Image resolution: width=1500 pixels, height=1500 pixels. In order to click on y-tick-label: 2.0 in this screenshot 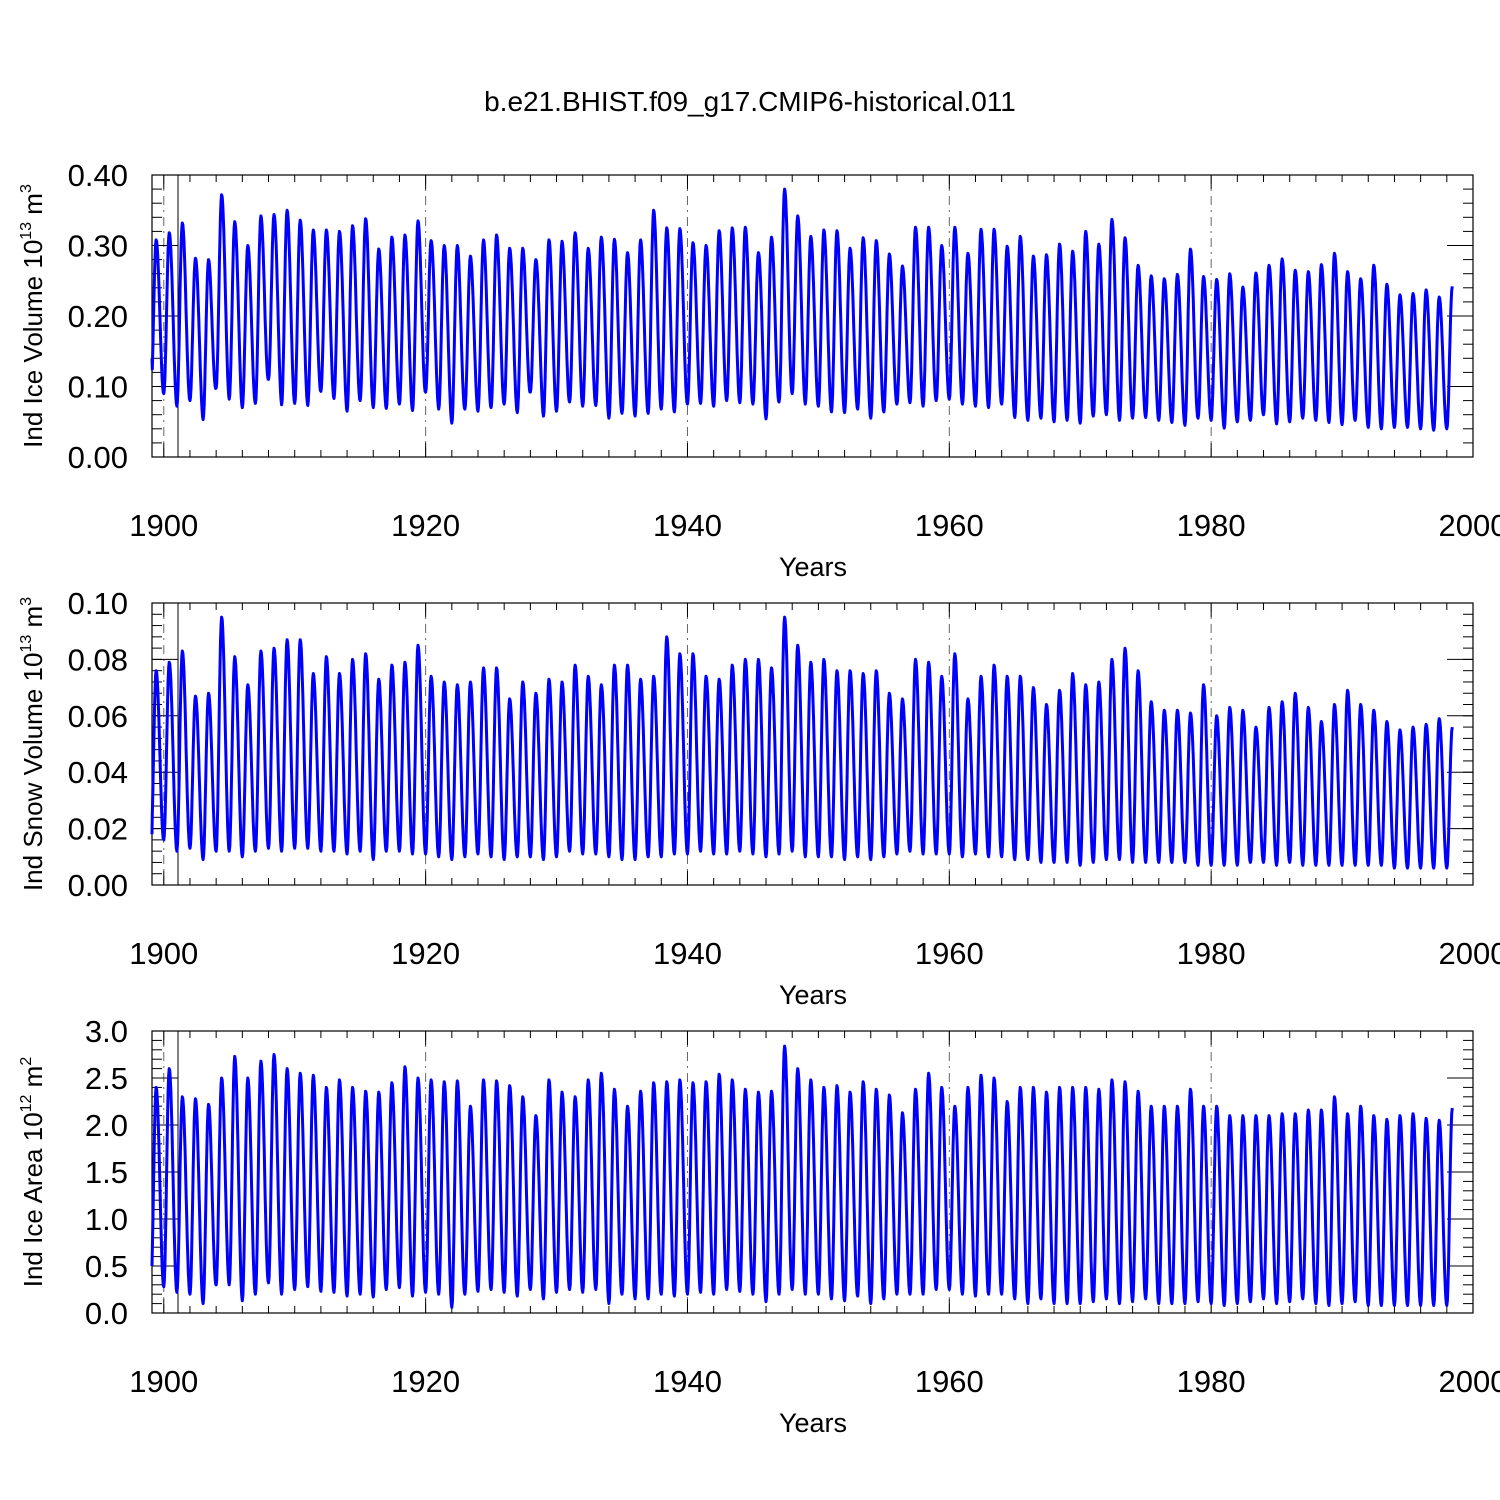, I will do `click(106, 1125)`.